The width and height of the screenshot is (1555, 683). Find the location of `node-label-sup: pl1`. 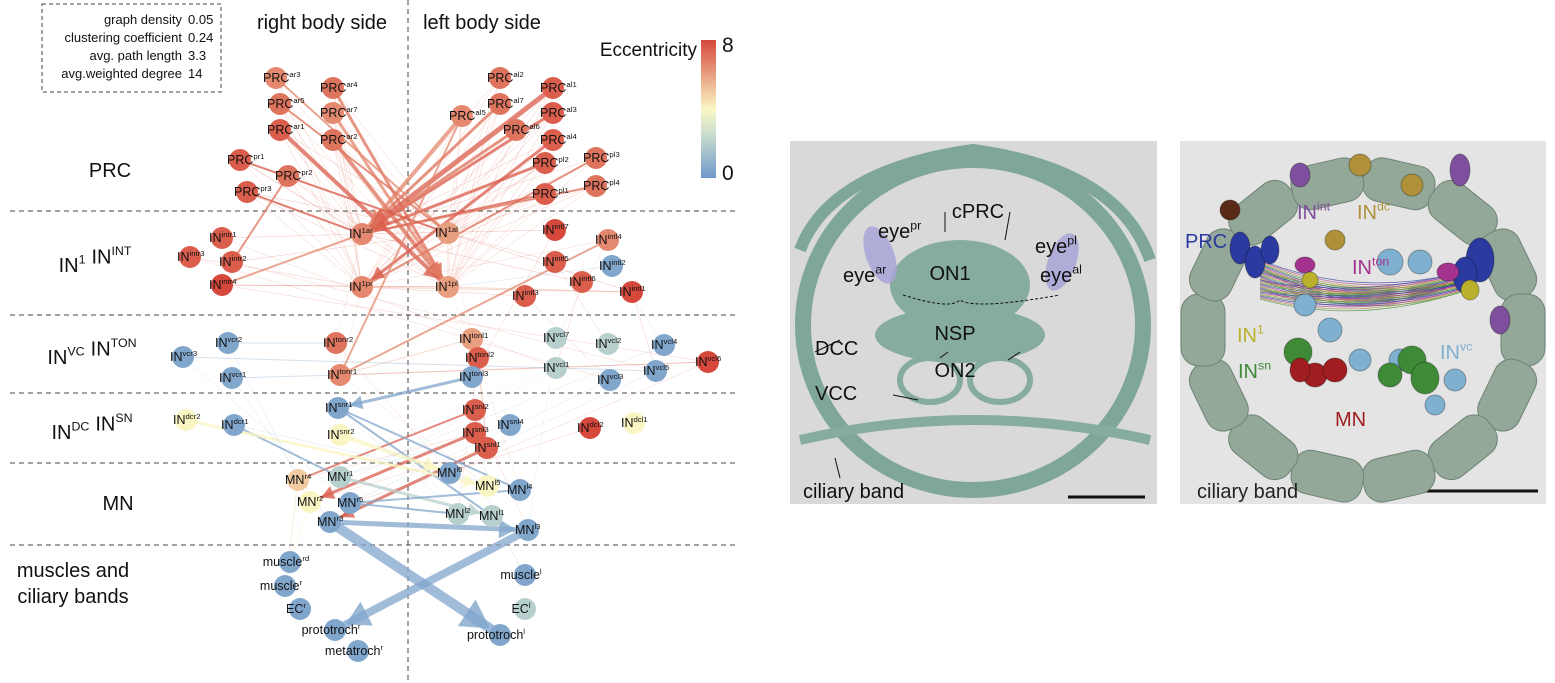

node-label-sup: pl1 is located at coordinates (563, 190).